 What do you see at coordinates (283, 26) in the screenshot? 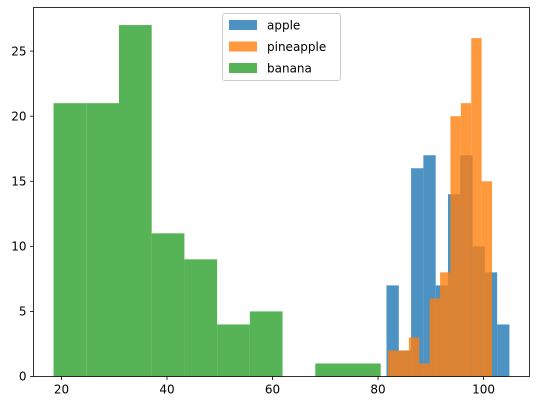
I see `legend-label-apple: apple` at bounding box center [283, 26].